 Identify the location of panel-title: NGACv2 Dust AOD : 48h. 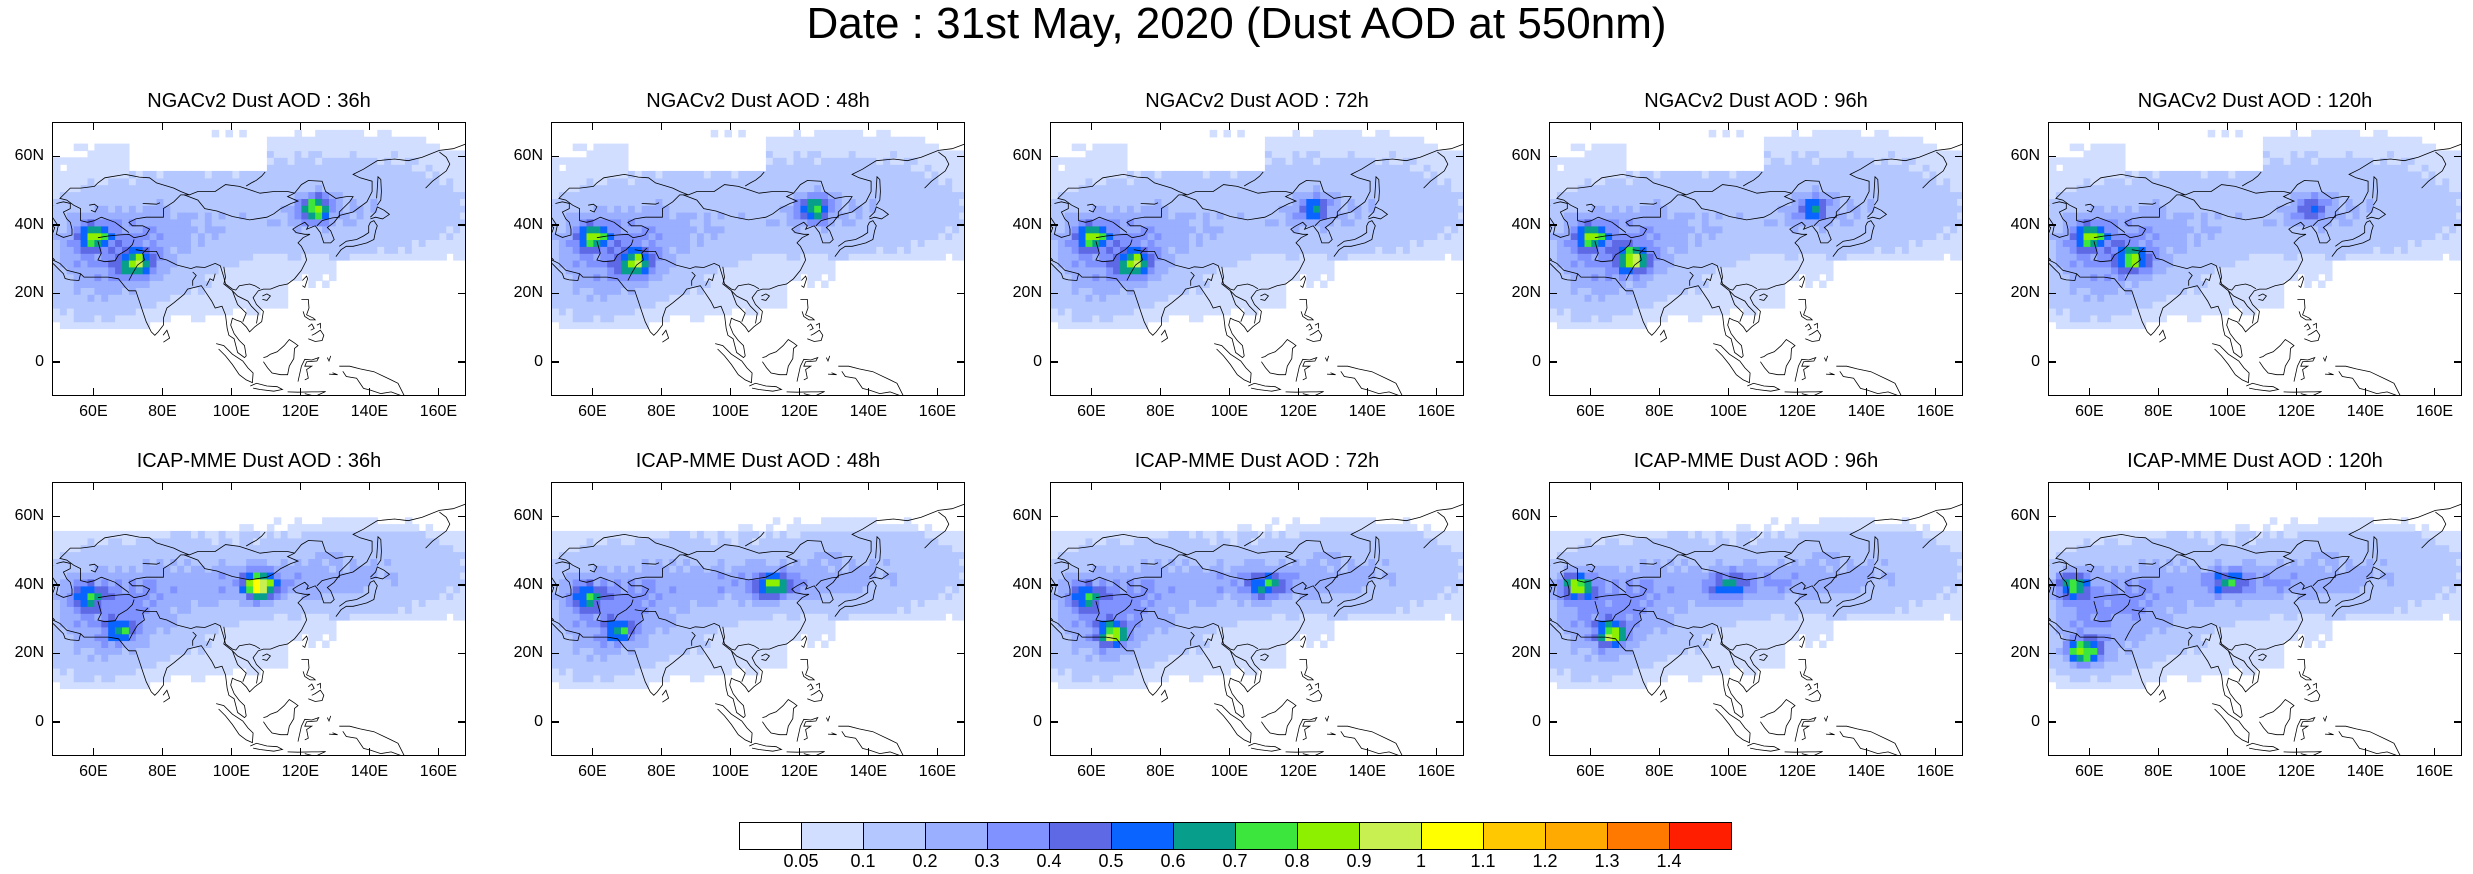
(758, 101).